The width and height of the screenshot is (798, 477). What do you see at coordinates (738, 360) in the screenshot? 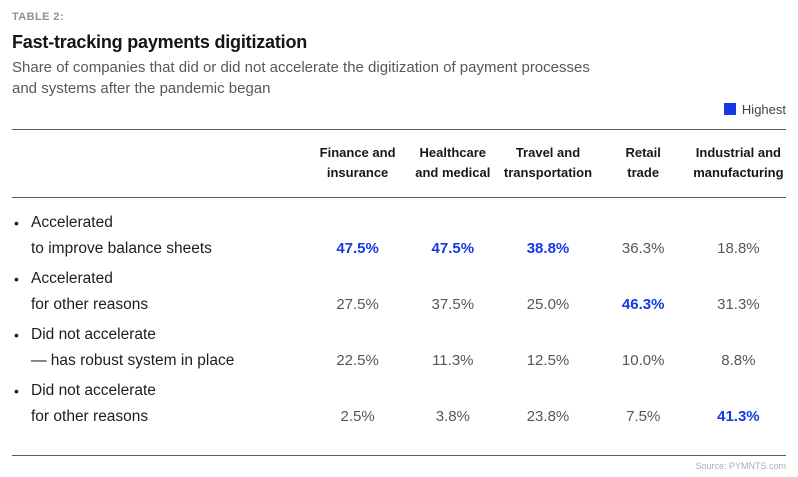
I see `value-cell: 8.8%` at bounding box center [738, 360].